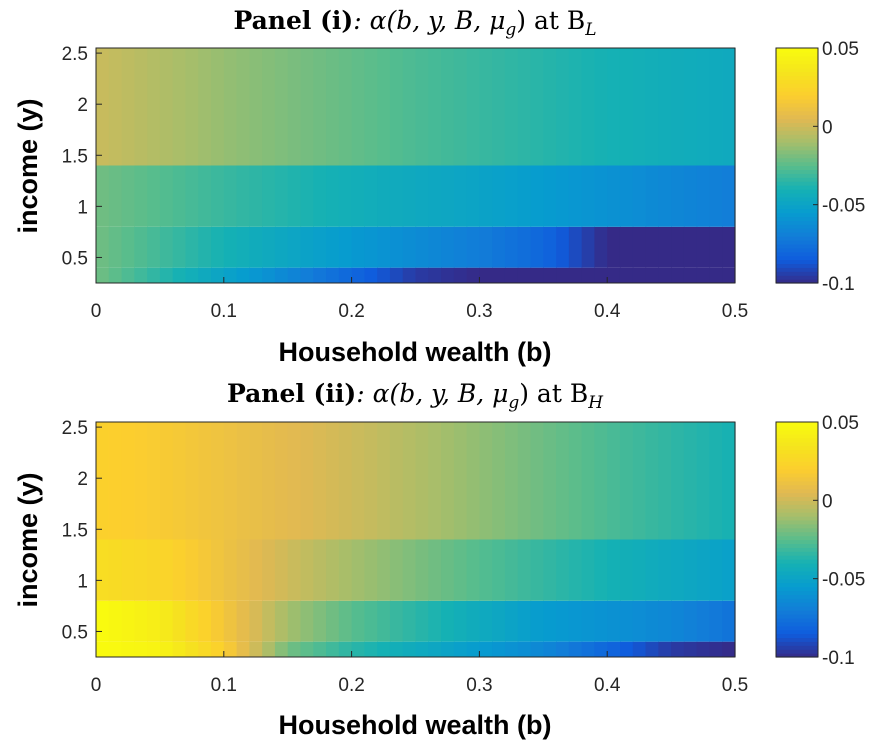  Describe the element at coordinates (827, 501) in the screenshot. I see `colorbar-tick-label: 0` at that location.